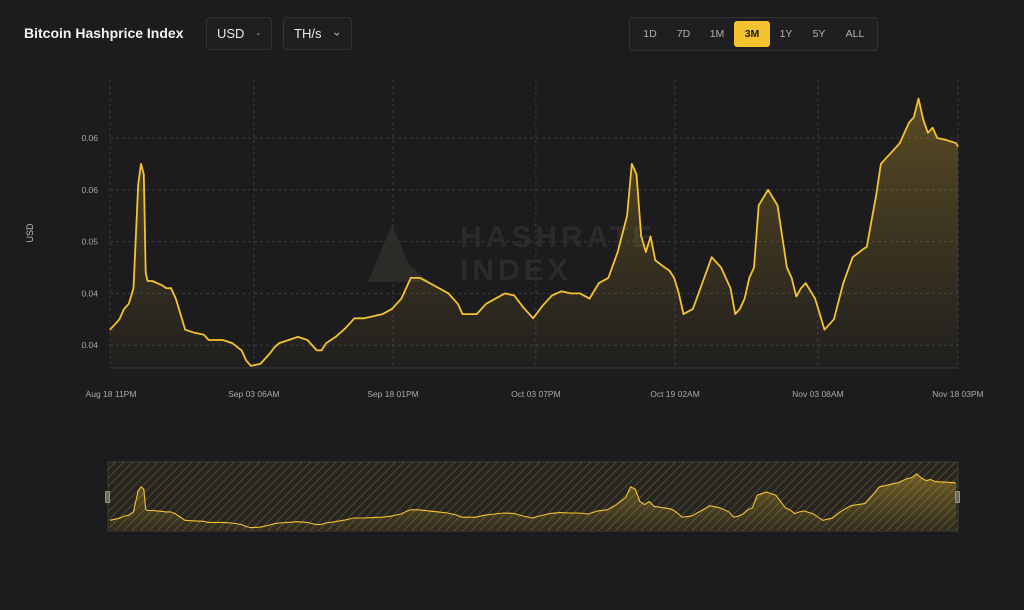  Describe the element at coordinates (337, 34) in the screenshot. I see `chevron-down-icon` at that location.